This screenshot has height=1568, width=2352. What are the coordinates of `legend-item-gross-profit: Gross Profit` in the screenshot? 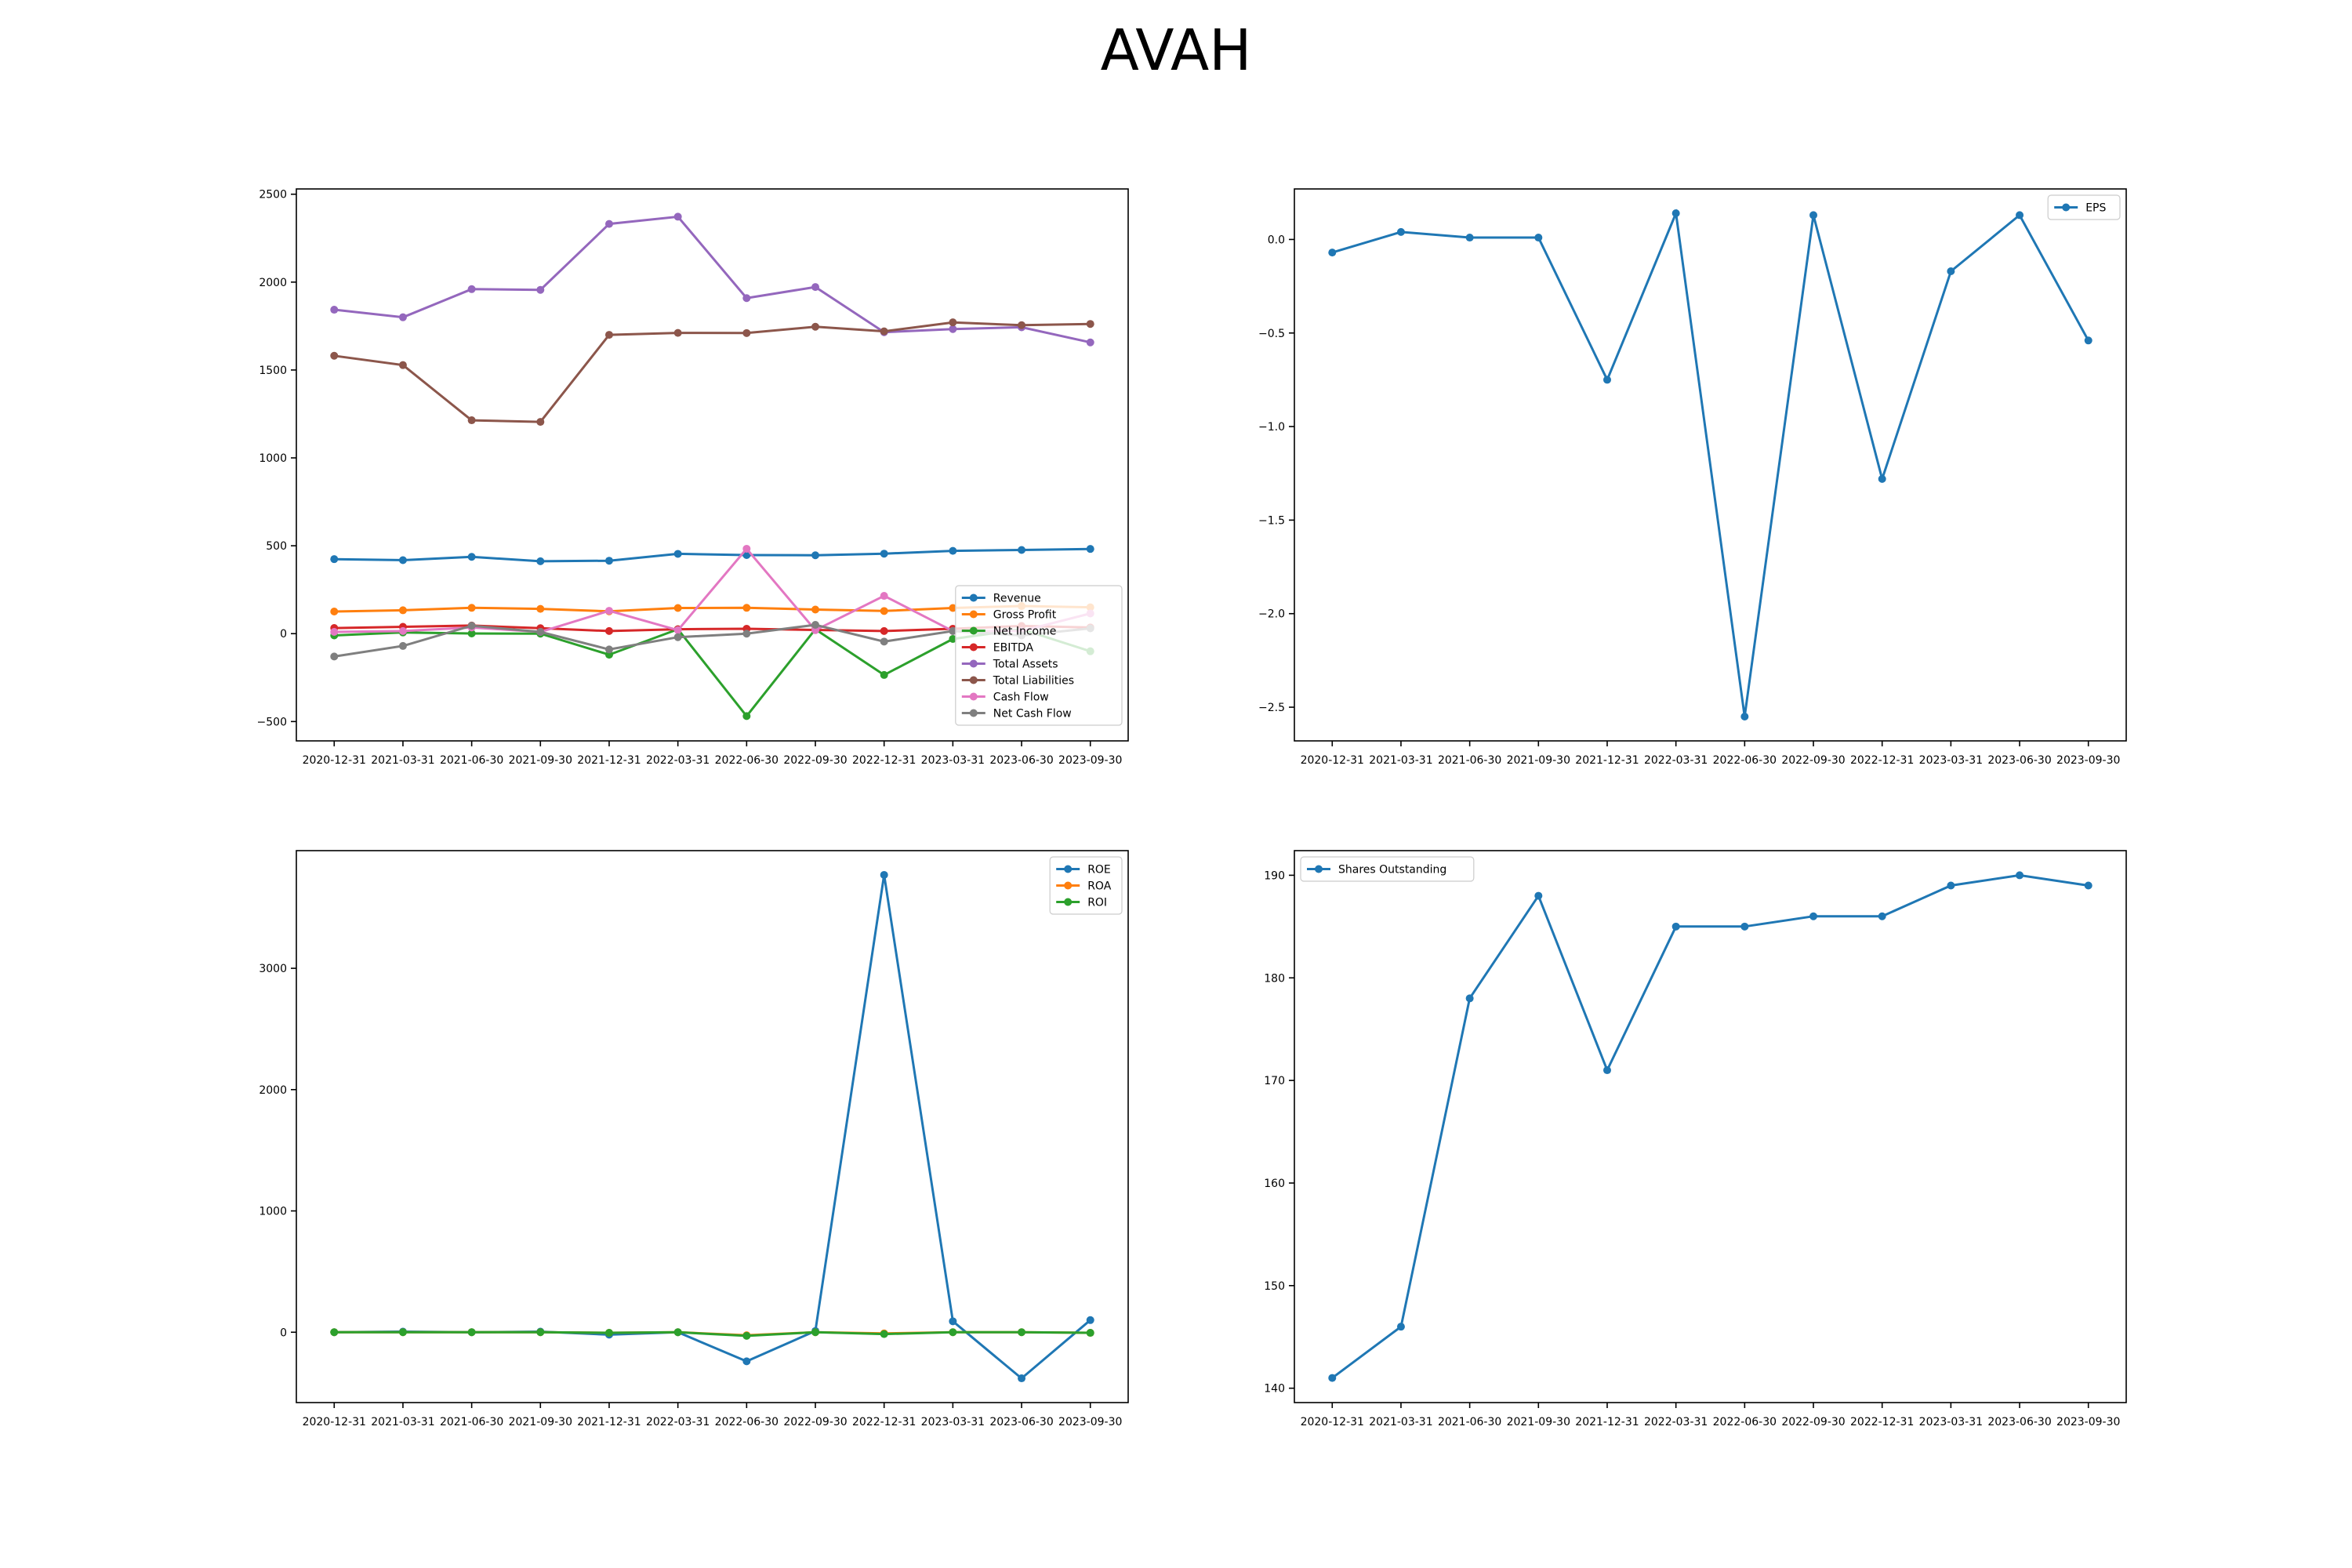 It's located at (1009, 615).